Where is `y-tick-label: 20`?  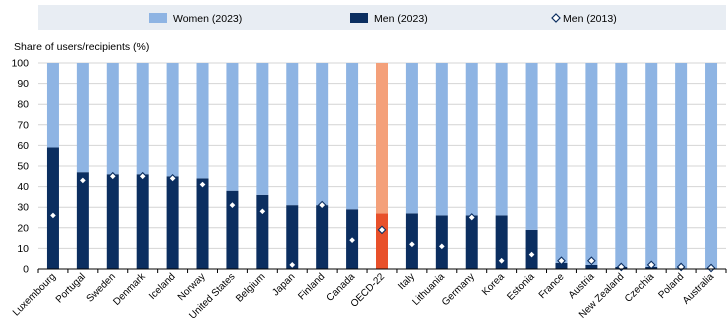
y-tick-label: 20 is located at coordinates (23, 228).